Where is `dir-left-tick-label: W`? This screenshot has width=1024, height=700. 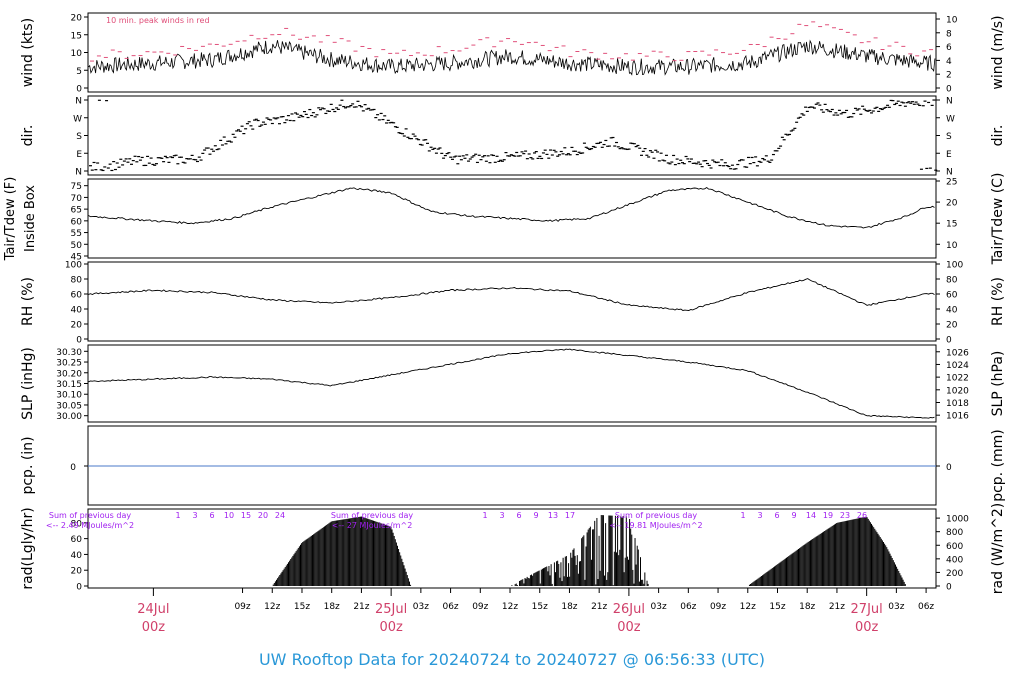 dir-left-tick-label: W is located at coordinates (77, 119).